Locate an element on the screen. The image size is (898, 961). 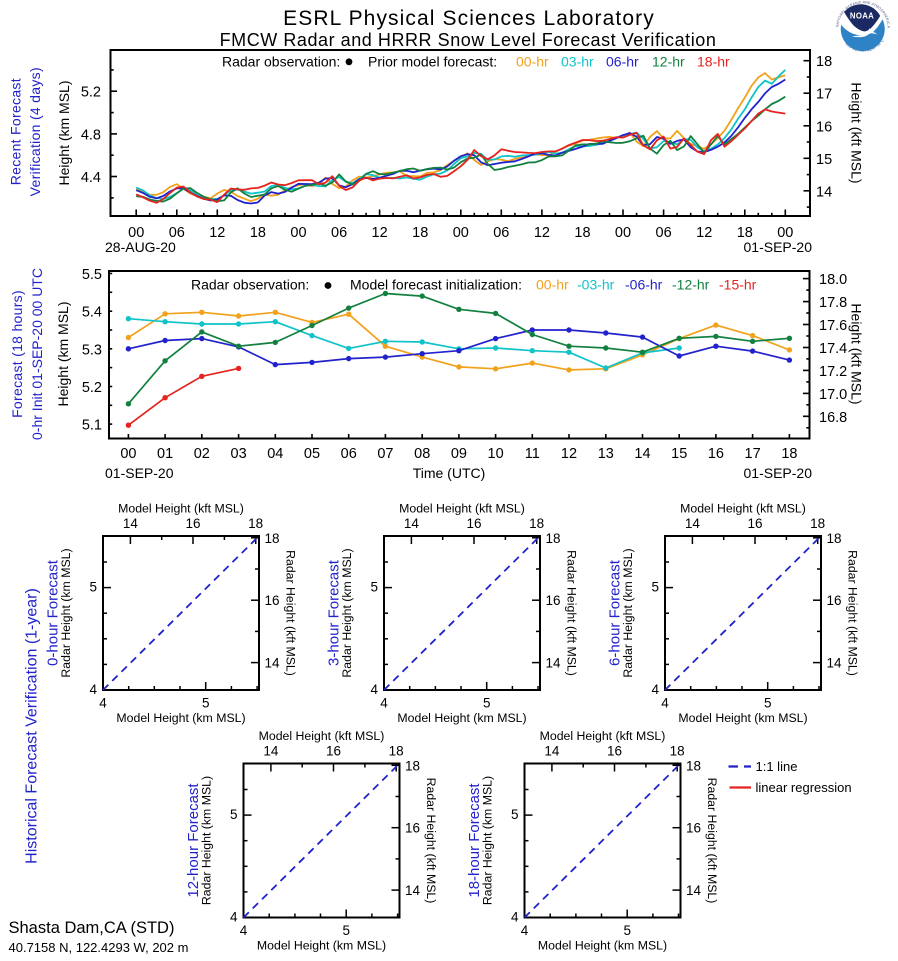
svg-text: 17.2 is located at coordinates (833, 372).